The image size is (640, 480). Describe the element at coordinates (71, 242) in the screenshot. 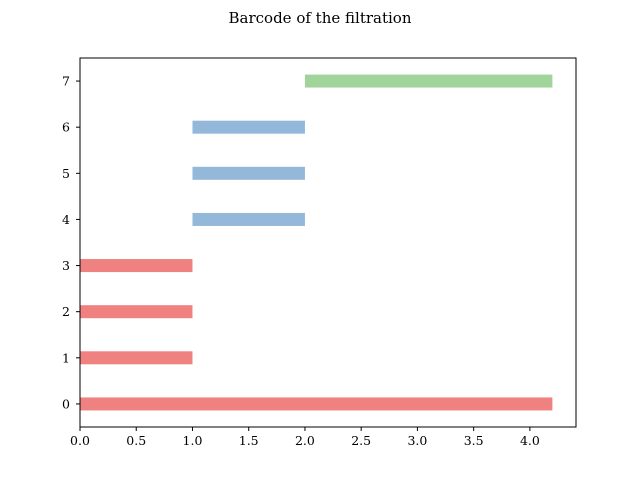

I see `y-axis: 0 1 2 3 4 5 6 7` at that location.